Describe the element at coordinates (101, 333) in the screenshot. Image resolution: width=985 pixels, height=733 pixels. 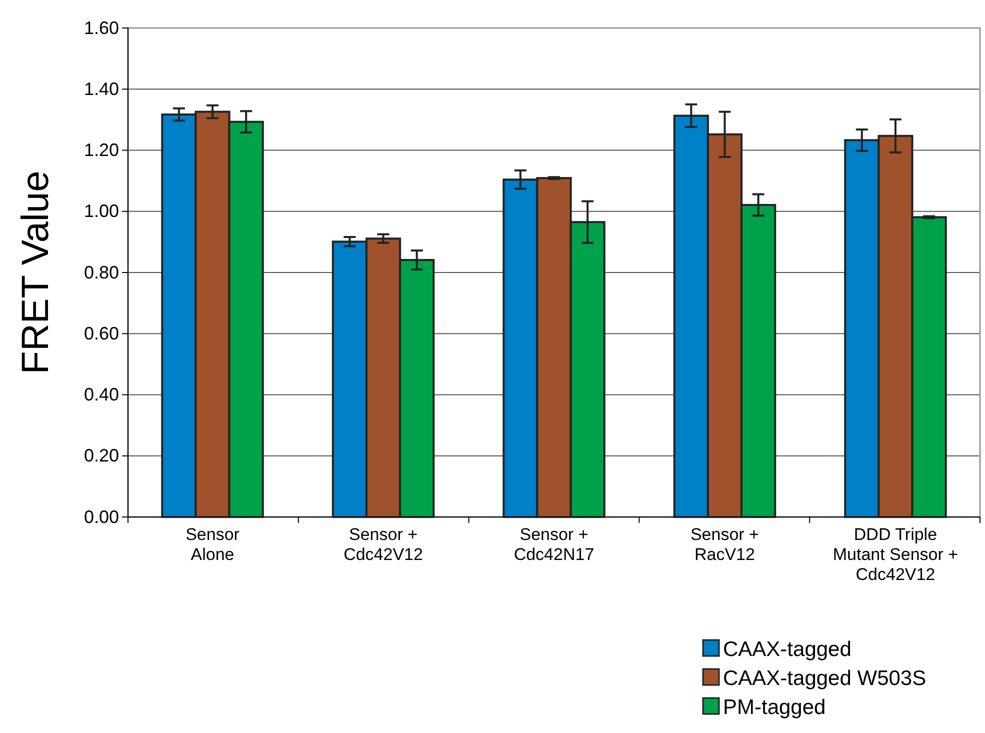
I see `y-tick-label: 0.60` at that location.